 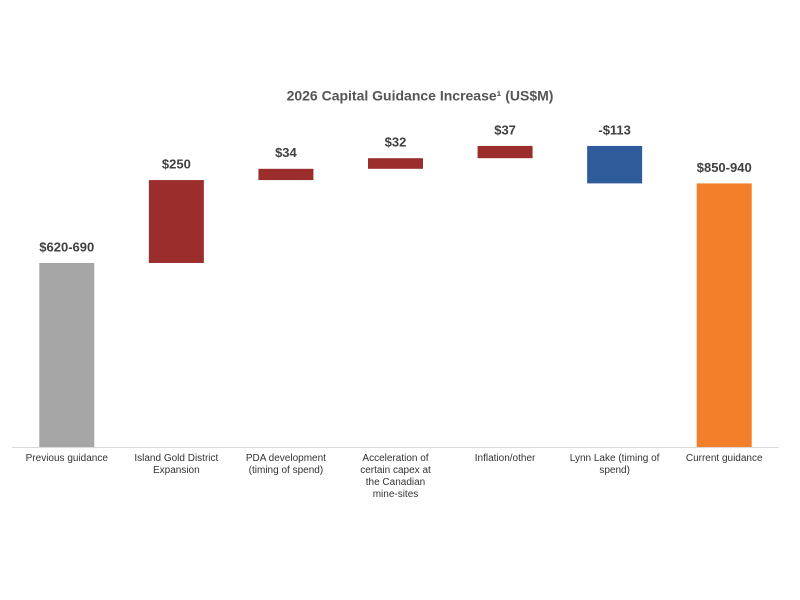 What do you see at coordinates (285, 464) in the screenshot?
I see `x-tick-label: PDA development (timing of spend)` at bounding box center [285, 464].